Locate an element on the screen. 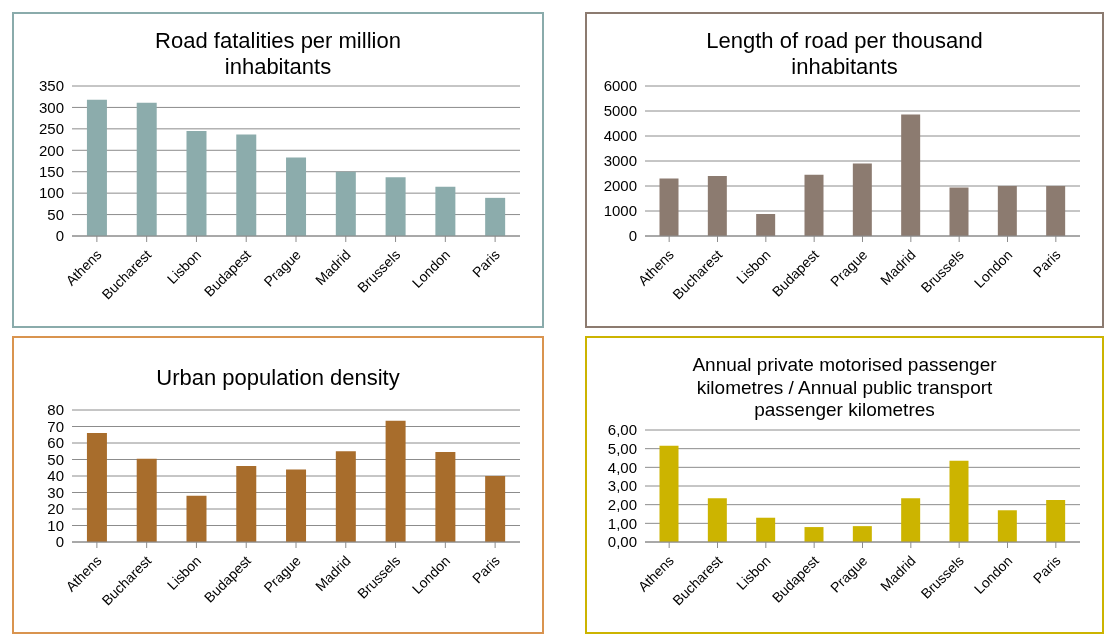 The image size is (1104, 634). y-tick-label: 250 is located at coordinates (51, 129).